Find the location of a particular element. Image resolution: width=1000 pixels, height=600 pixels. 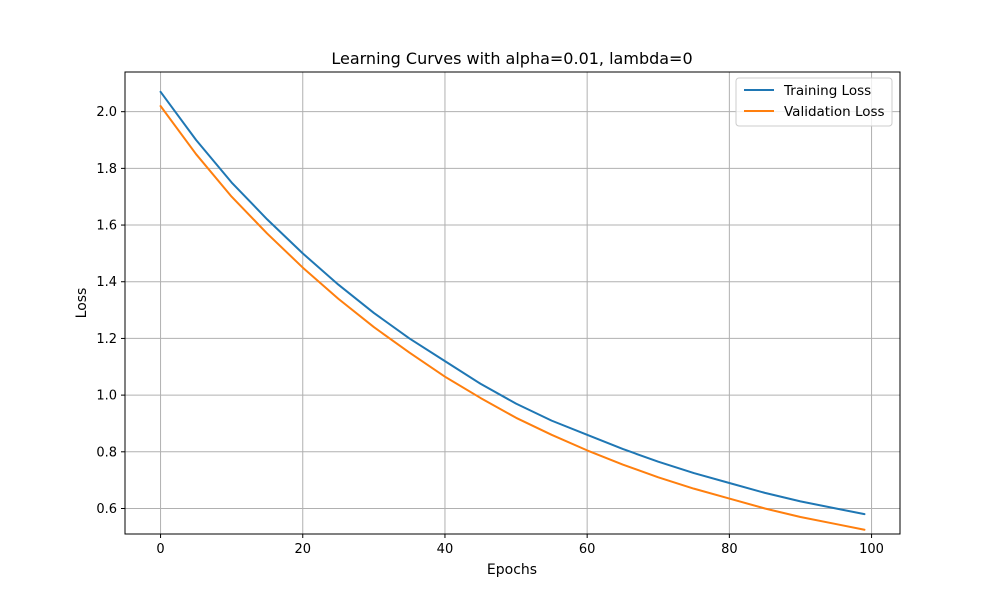

x-tick-label: 40 is located at coordinates (445, 549).